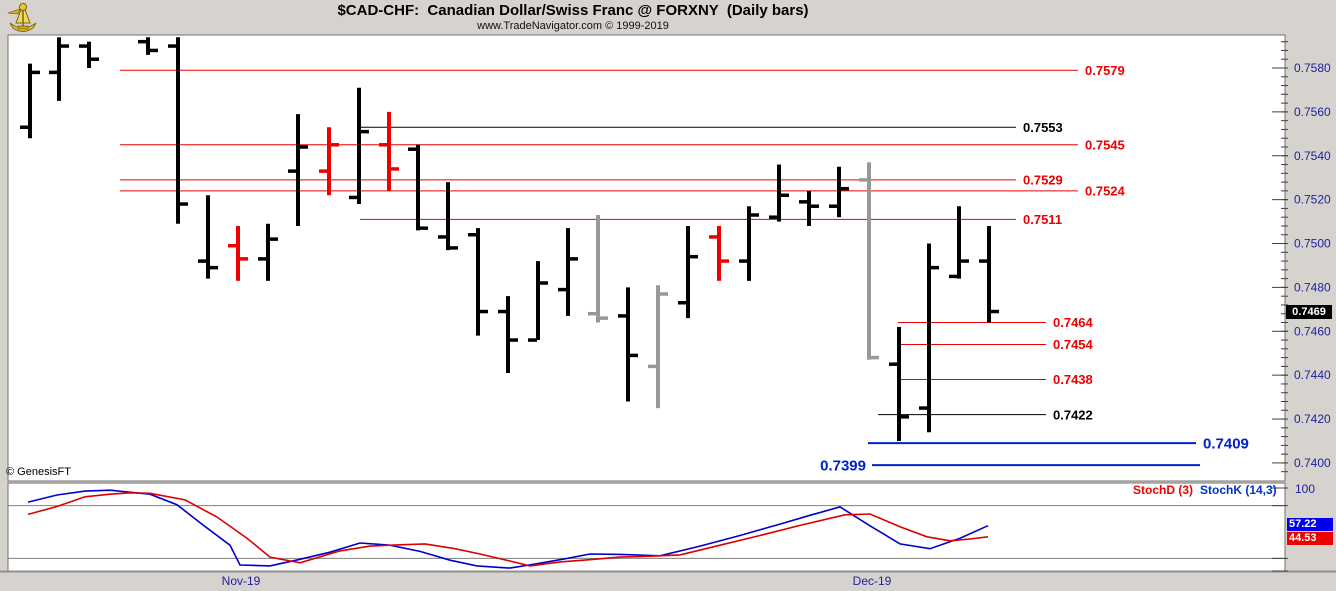 The height and width of the screenshot is (591, 1336). I want to click on legend-stochd: StochD (3), so click(1163, 490).